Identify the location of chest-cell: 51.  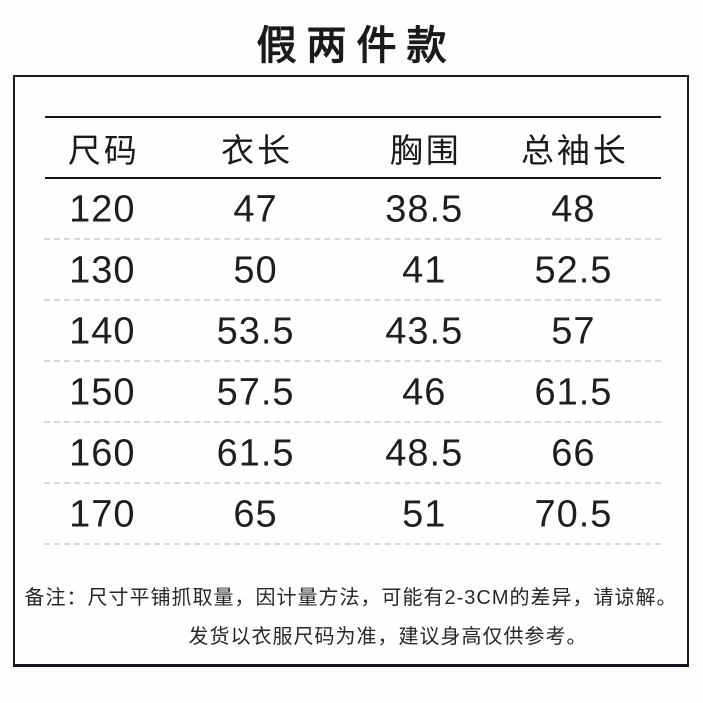
(424, 514).